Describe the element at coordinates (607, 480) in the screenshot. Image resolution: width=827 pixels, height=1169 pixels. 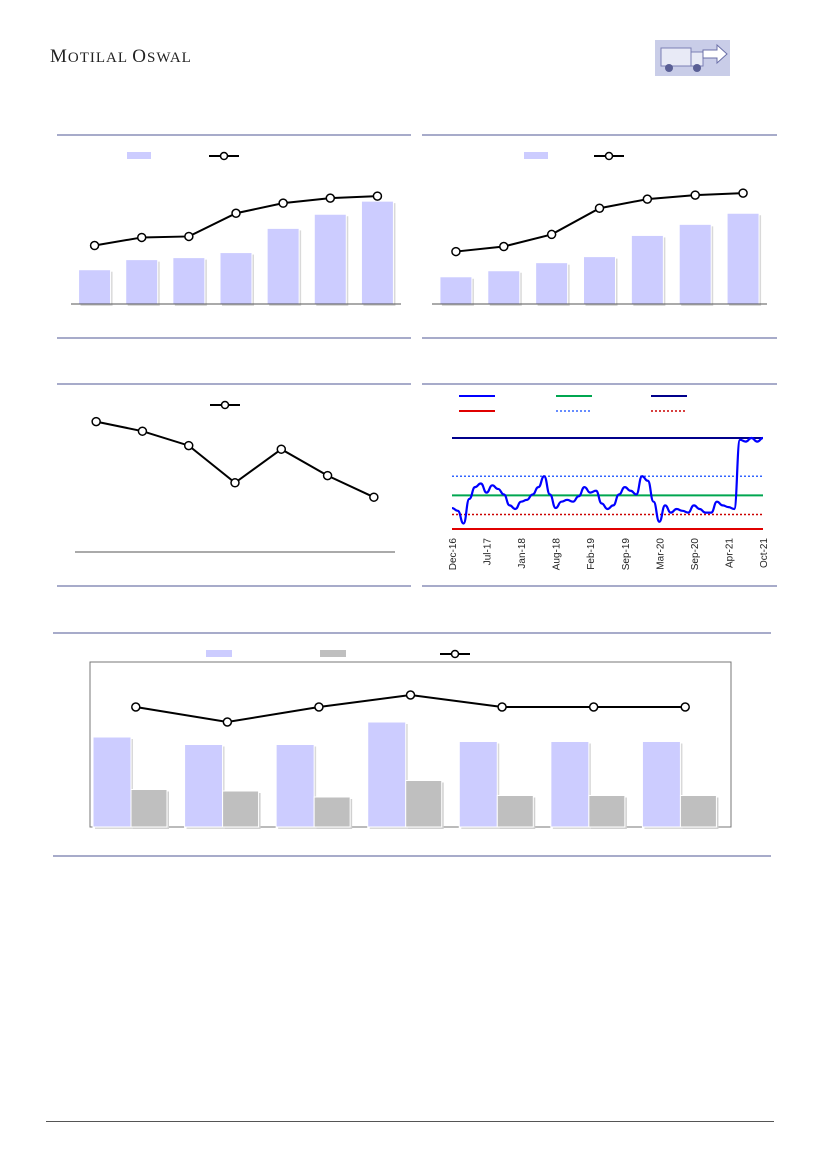
I see `pe-series-line` at that location.